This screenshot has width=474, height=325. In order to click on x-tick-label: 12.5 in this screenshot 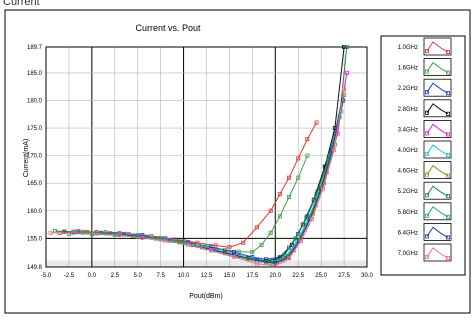, I will do `click(207, 276)`.